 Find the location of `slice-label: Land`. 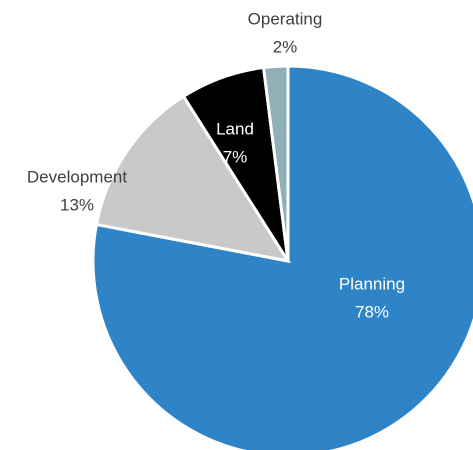

slice-label: Land is located at coordinates (235, 128).